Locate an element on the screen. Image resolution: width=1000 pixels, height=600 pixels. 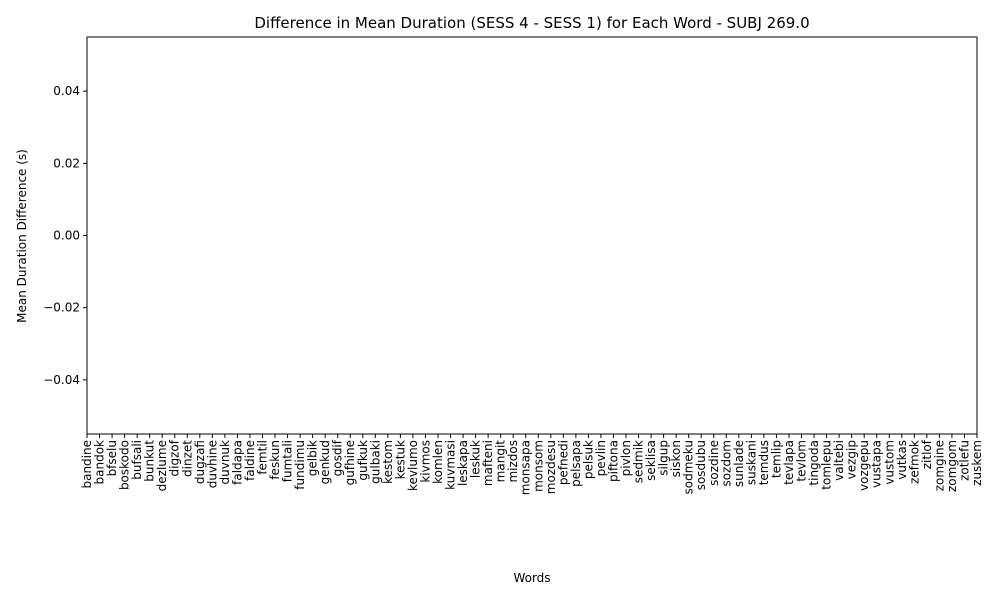
x-tick-label: mangit is located at coordinates (501, 461).